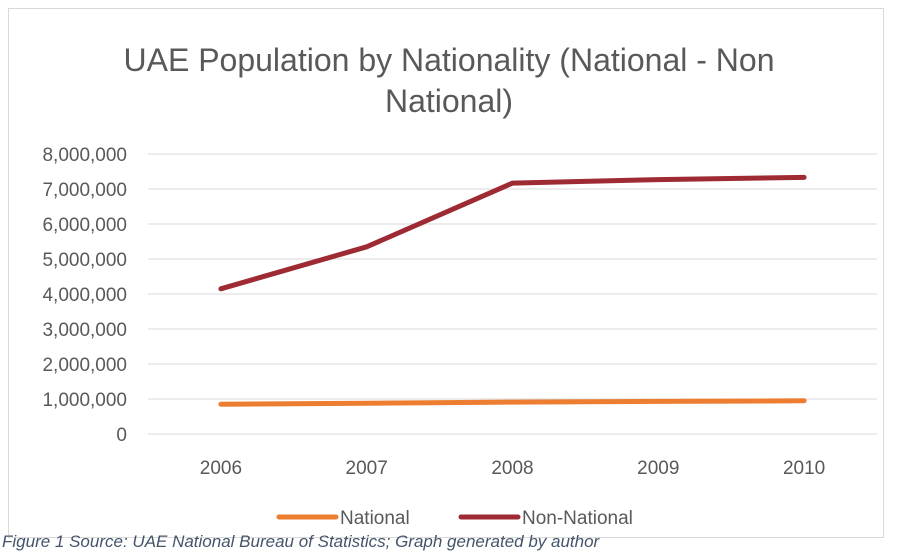 The height and width of the screenshot is (556, 898). I want to click on legend: National Non-National, so click(454, 518).